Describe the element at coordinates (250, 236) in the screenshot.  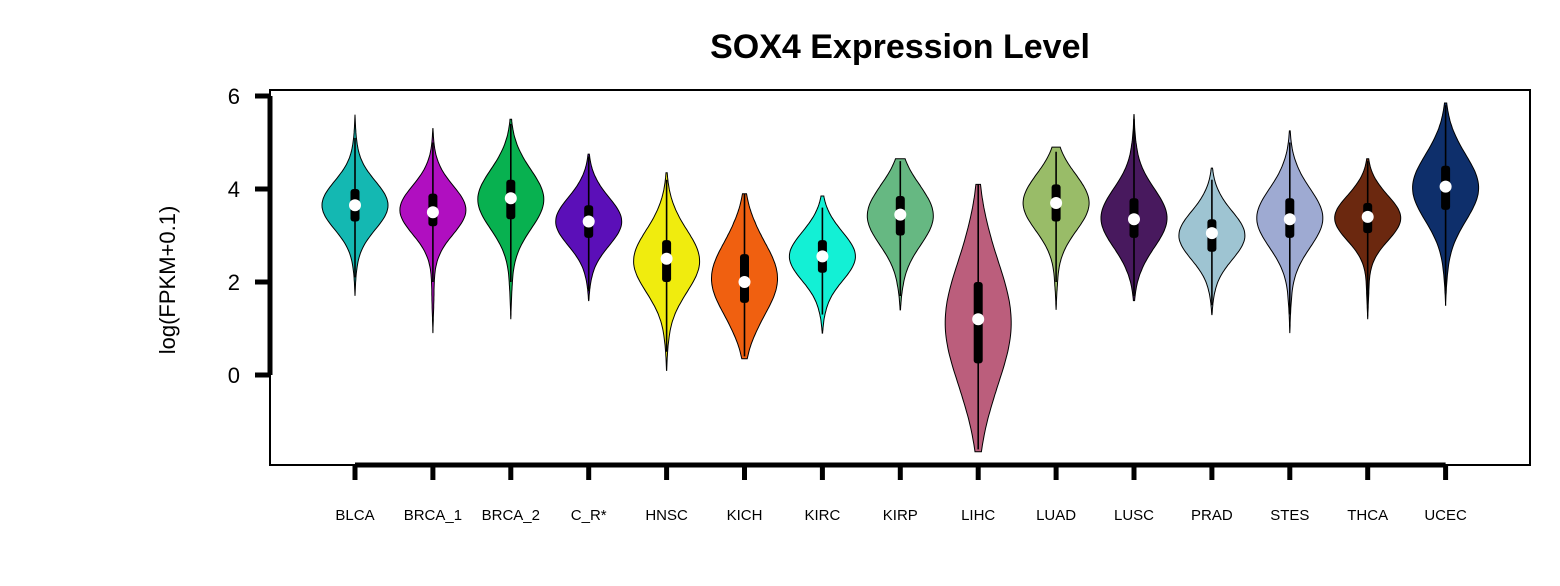
I see `y-axis: 0 2 4 6` at that location.